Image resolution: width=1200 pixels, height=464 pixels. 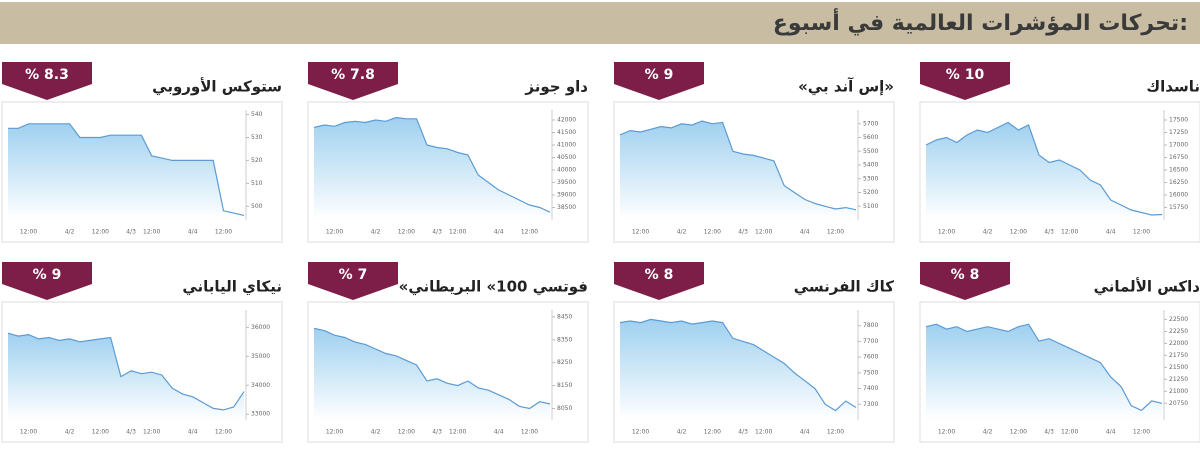 What do you see at coordinates (870, 151) in the screenshot?
I see `y-tick-label: 5500` at bounding box center [870, 151].